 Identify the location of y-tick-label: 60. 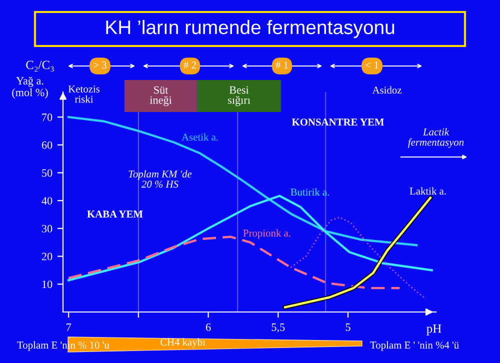
(47, 145).